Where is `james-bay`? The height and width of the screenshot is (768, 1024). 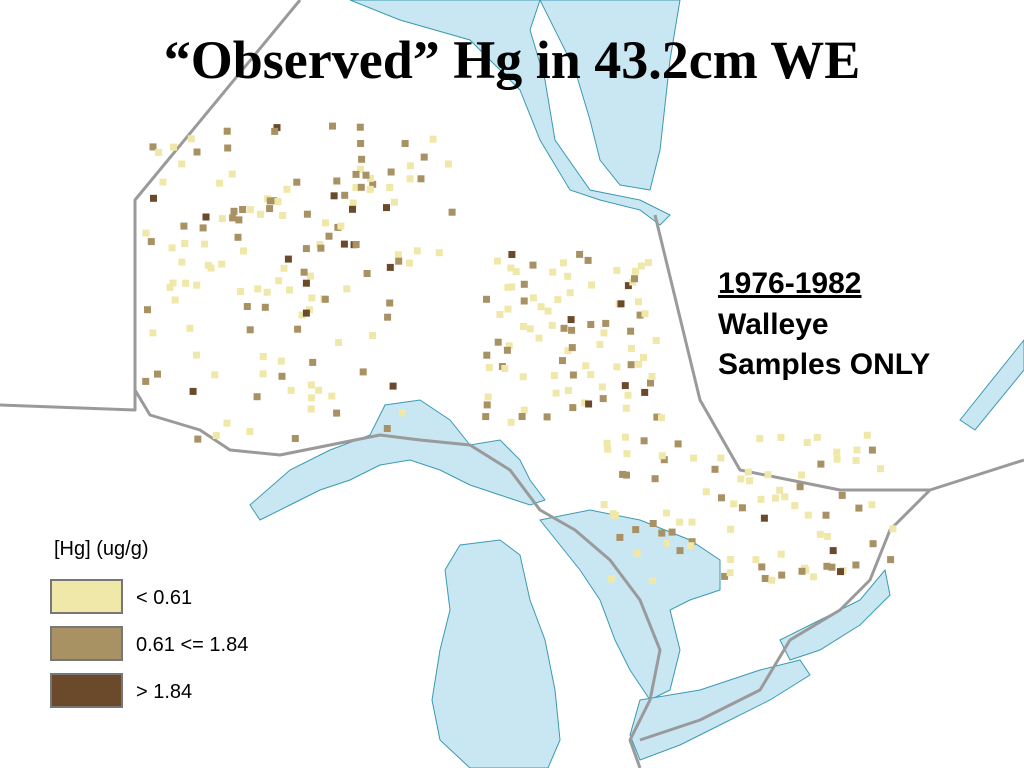
james-bay is located at coordinates (510, 113).